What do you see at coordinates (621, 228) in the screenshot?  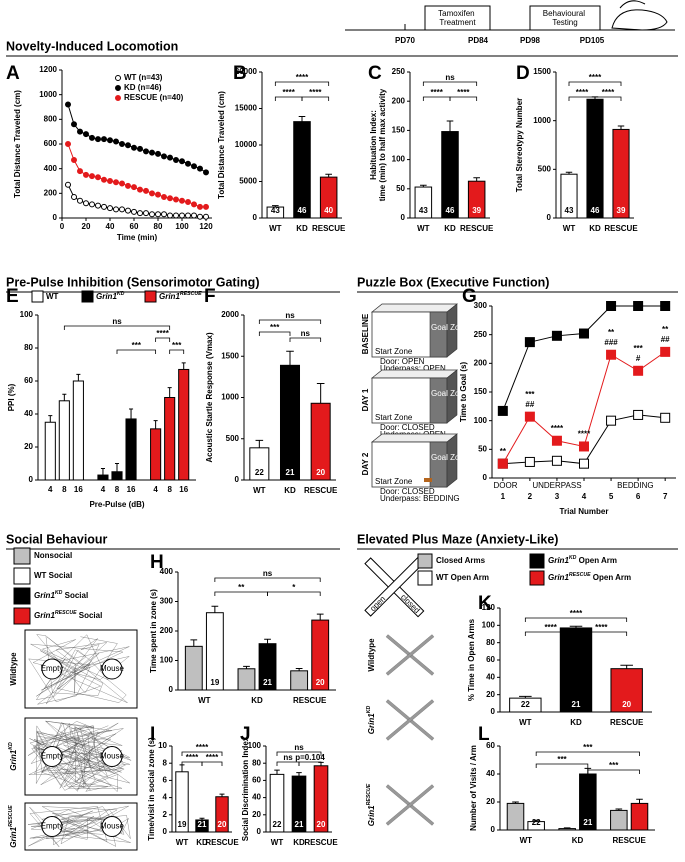 I see `x-tick-label: RESCUE` at bounding box center [621, 228].